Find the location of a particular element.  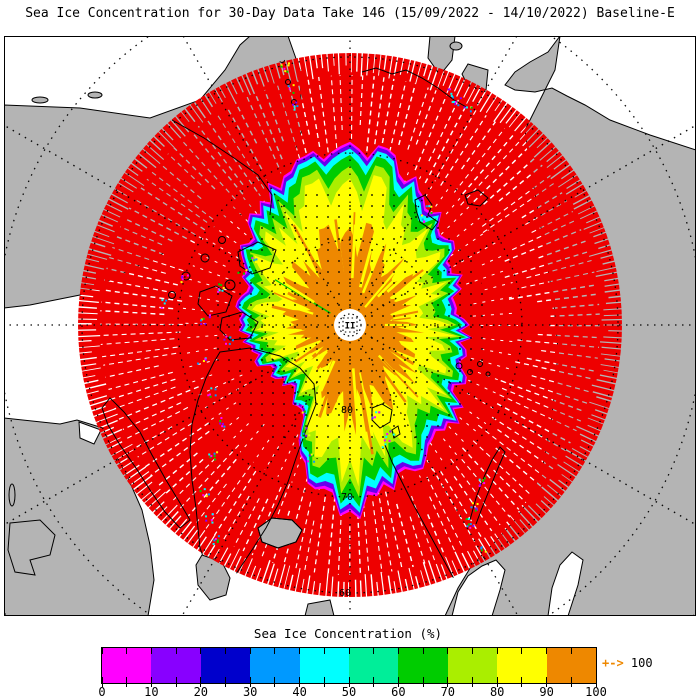

colorbar-outer-ticks is located at coordinates (349, 685).